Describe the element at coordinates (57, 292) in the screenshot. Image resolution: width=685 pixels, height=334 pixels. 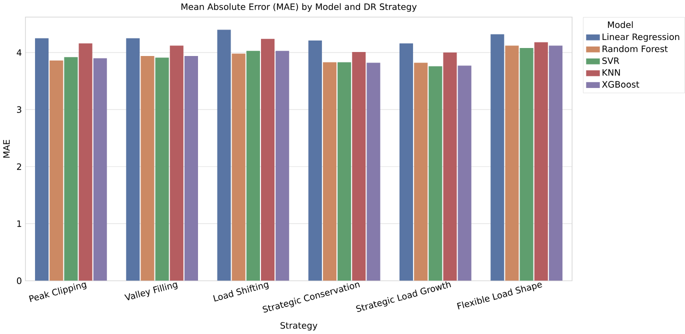
I see `x-tick-label: Peak Clipping` at that location.